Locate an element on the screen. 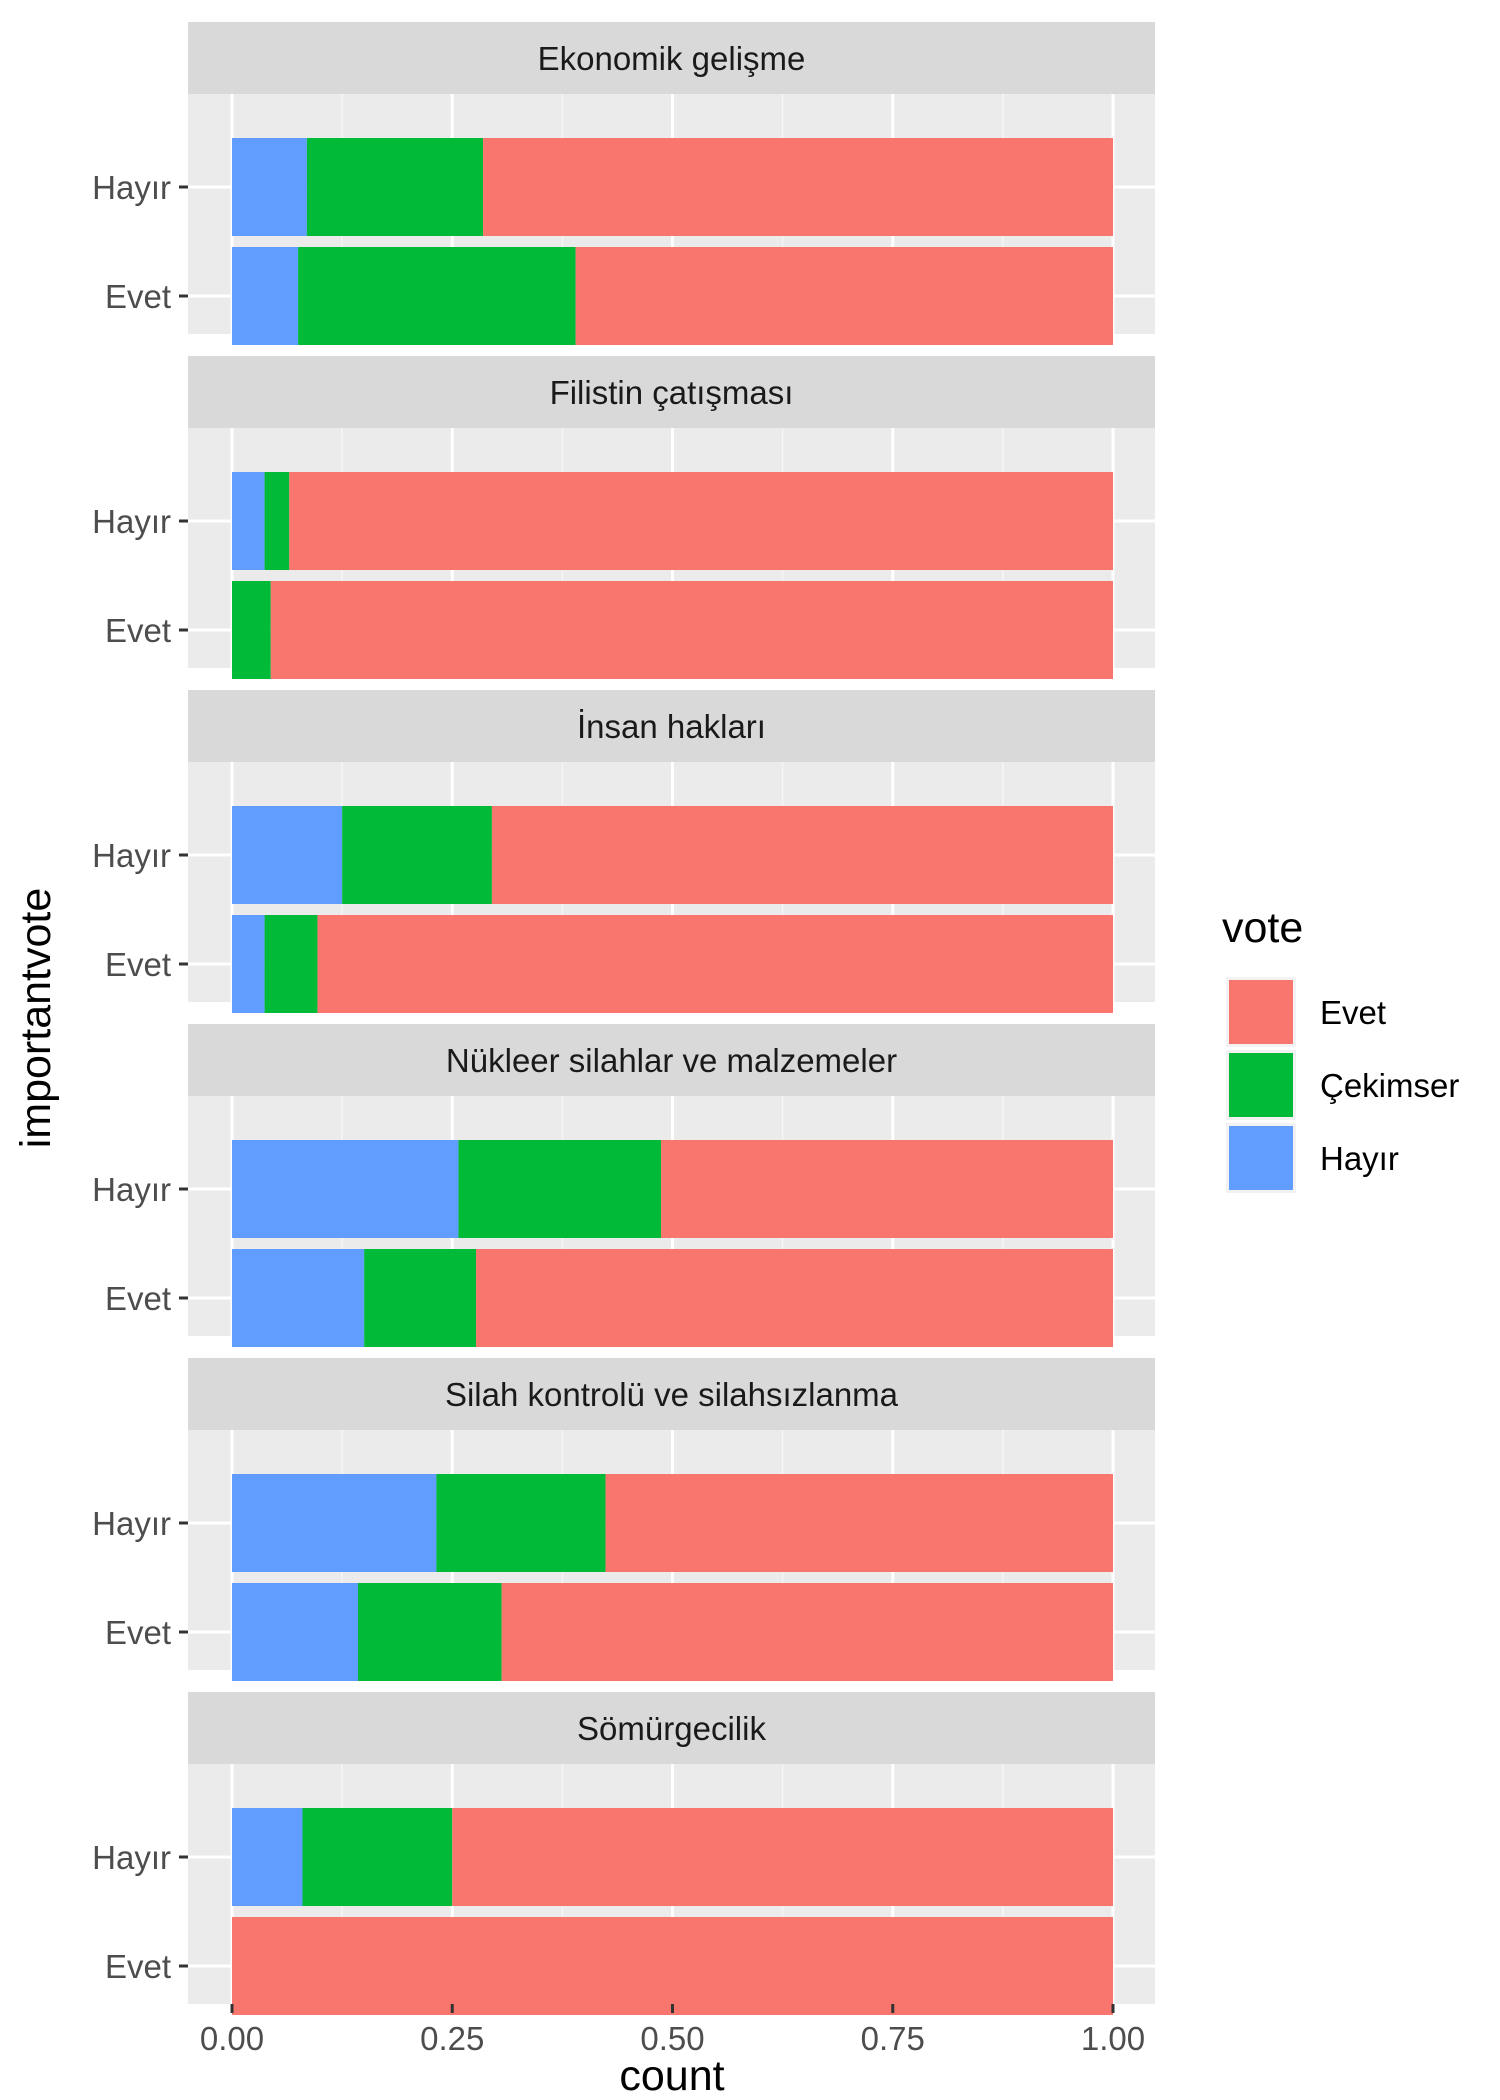 The image size is (1500, 2100). facet-1: Ekonomik gelişme Hayır Evet is located at coordinates (623, 183).